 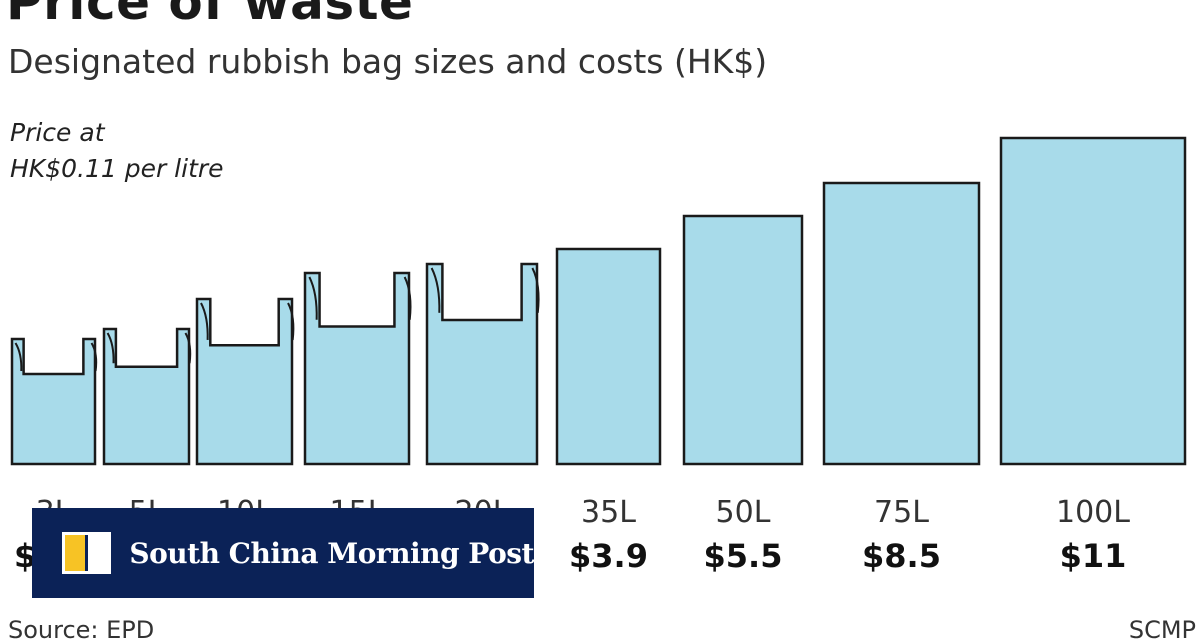 I want to click on bag-15l, so click(x=357, y=368).